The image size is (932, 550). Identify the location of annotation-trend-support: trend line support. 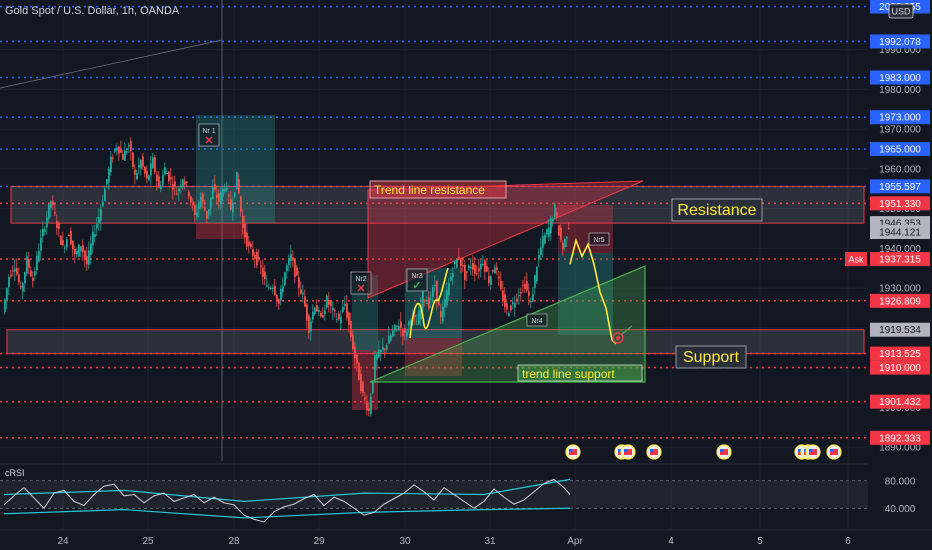
(568, 374).